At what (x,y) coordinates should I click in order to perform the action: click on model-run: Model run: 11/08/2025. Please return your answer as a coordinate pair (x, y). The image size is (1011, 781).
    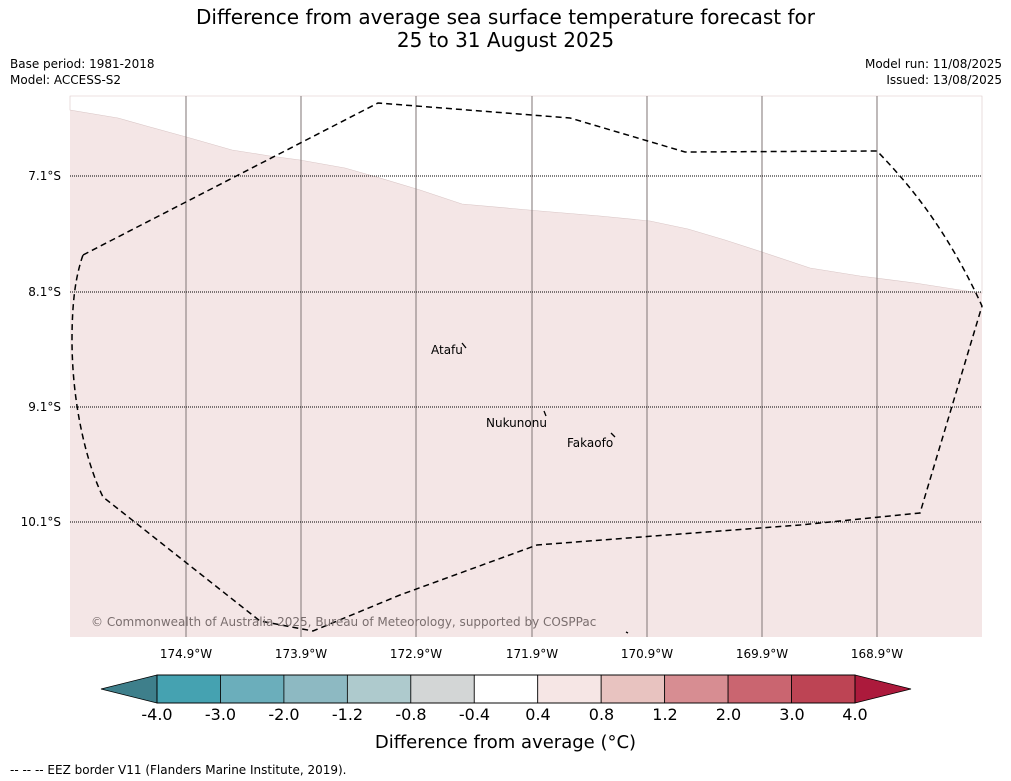
    Looking at the image, I should click on (933, 64).